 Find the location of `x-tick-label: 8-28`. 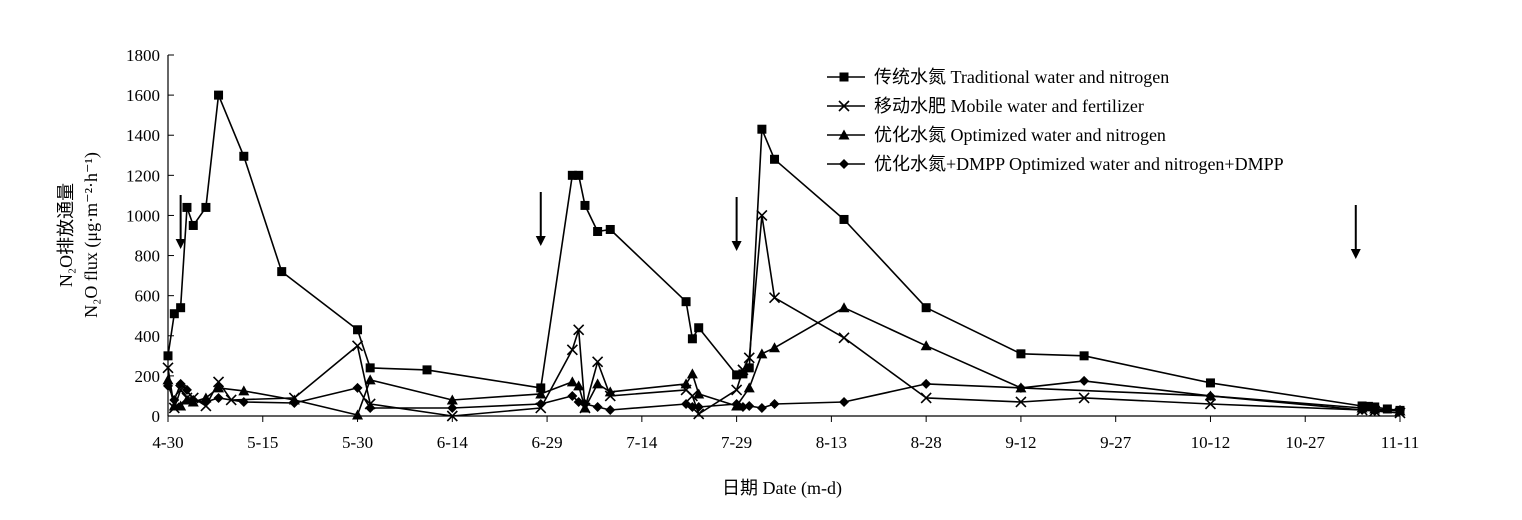

x-tick-label: 8-28 is located at coordinates (926, 442).